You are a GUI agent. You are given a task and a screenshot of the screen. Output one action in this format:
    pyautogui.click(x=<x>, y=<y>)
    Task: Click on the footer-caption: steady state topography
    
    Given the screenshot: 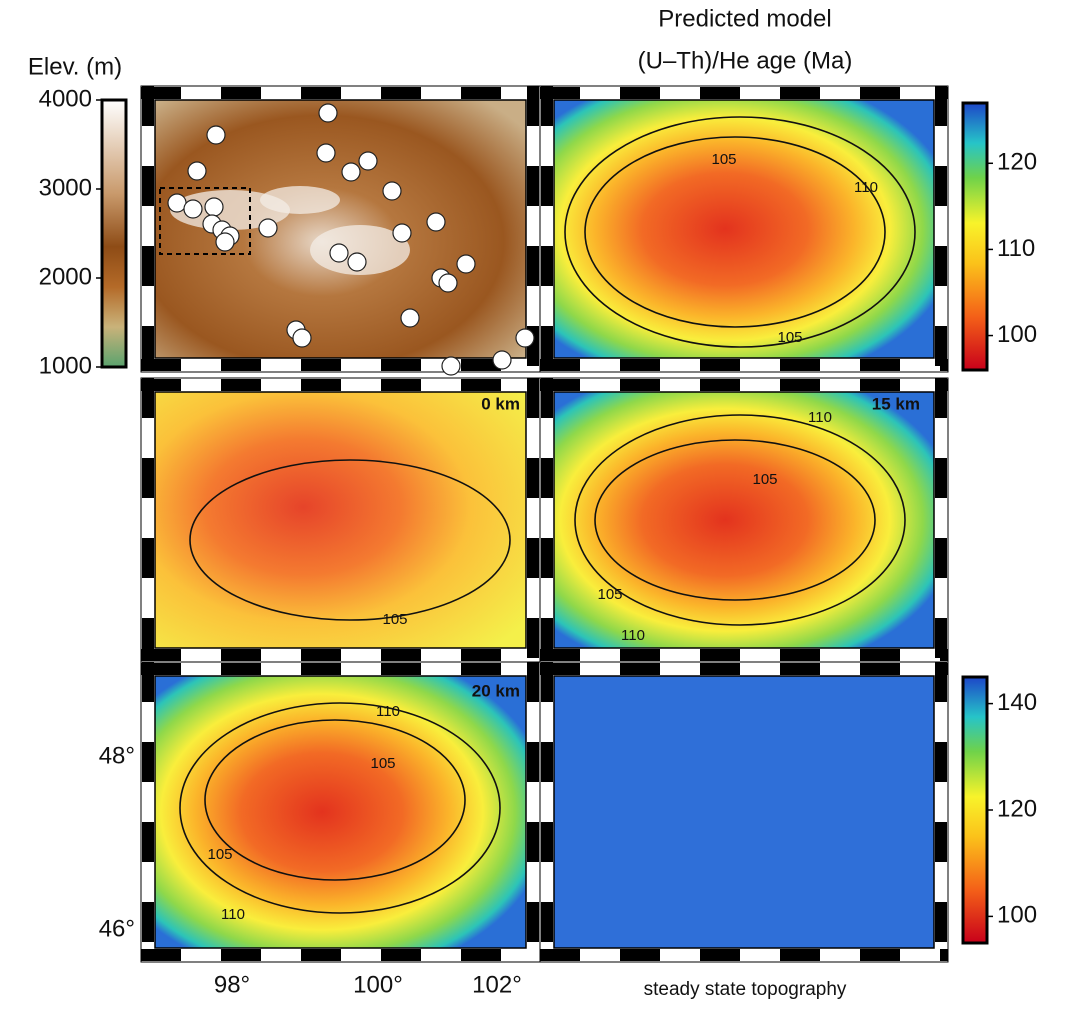 What is the action you would take?
    pyautogui.click(x=745, y=989)
    